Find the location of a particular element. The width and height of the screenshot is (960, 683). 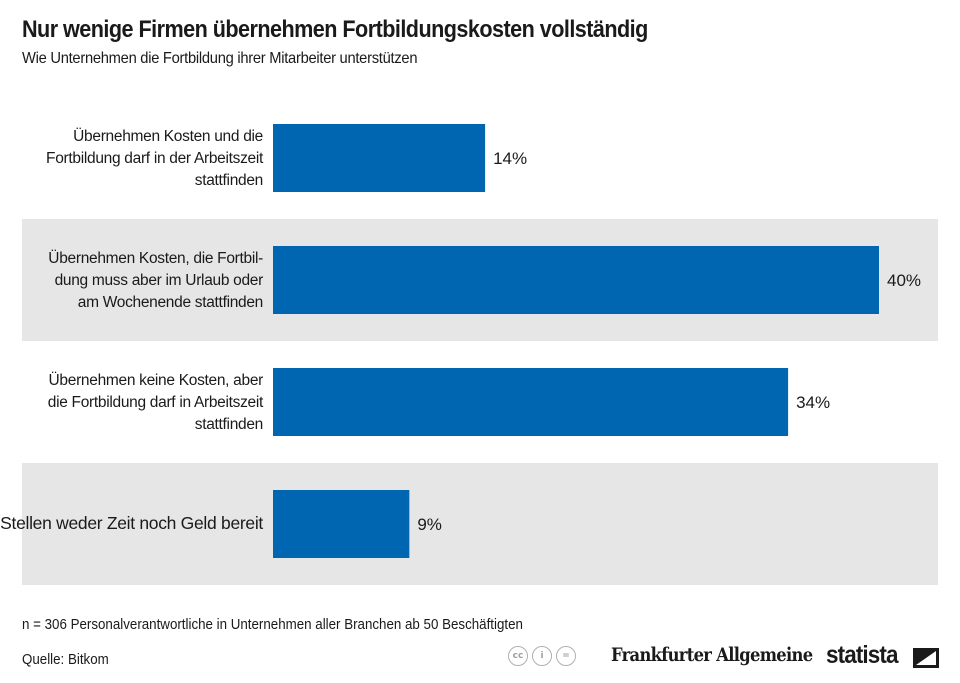

category-label: Stellen weder Zeit noch Geld bereit is located at coordinates (131, 523).